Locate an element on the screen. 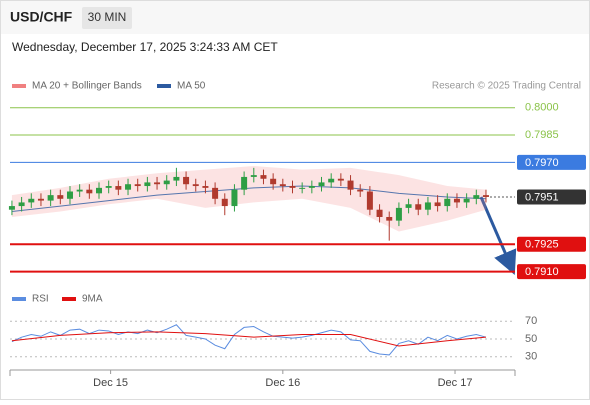 Image resolution: width=590 pixels, height=405 pixels. bollinger-band is located at coordinates (248, 199).